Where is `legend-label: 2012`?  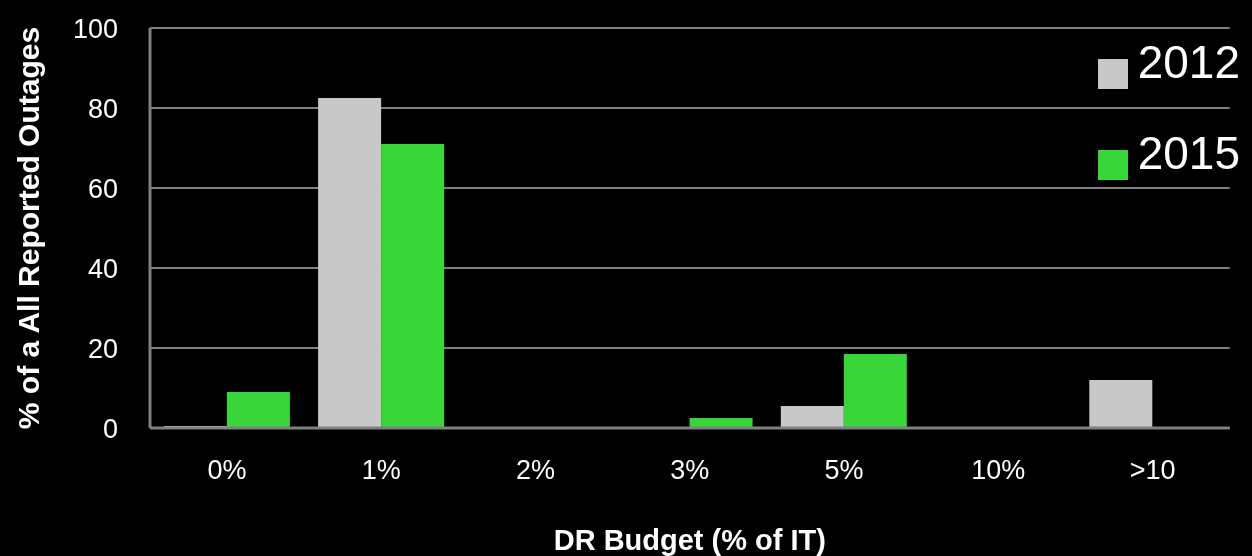
legend-label: 2012 is located at coordinates (1188, 62).